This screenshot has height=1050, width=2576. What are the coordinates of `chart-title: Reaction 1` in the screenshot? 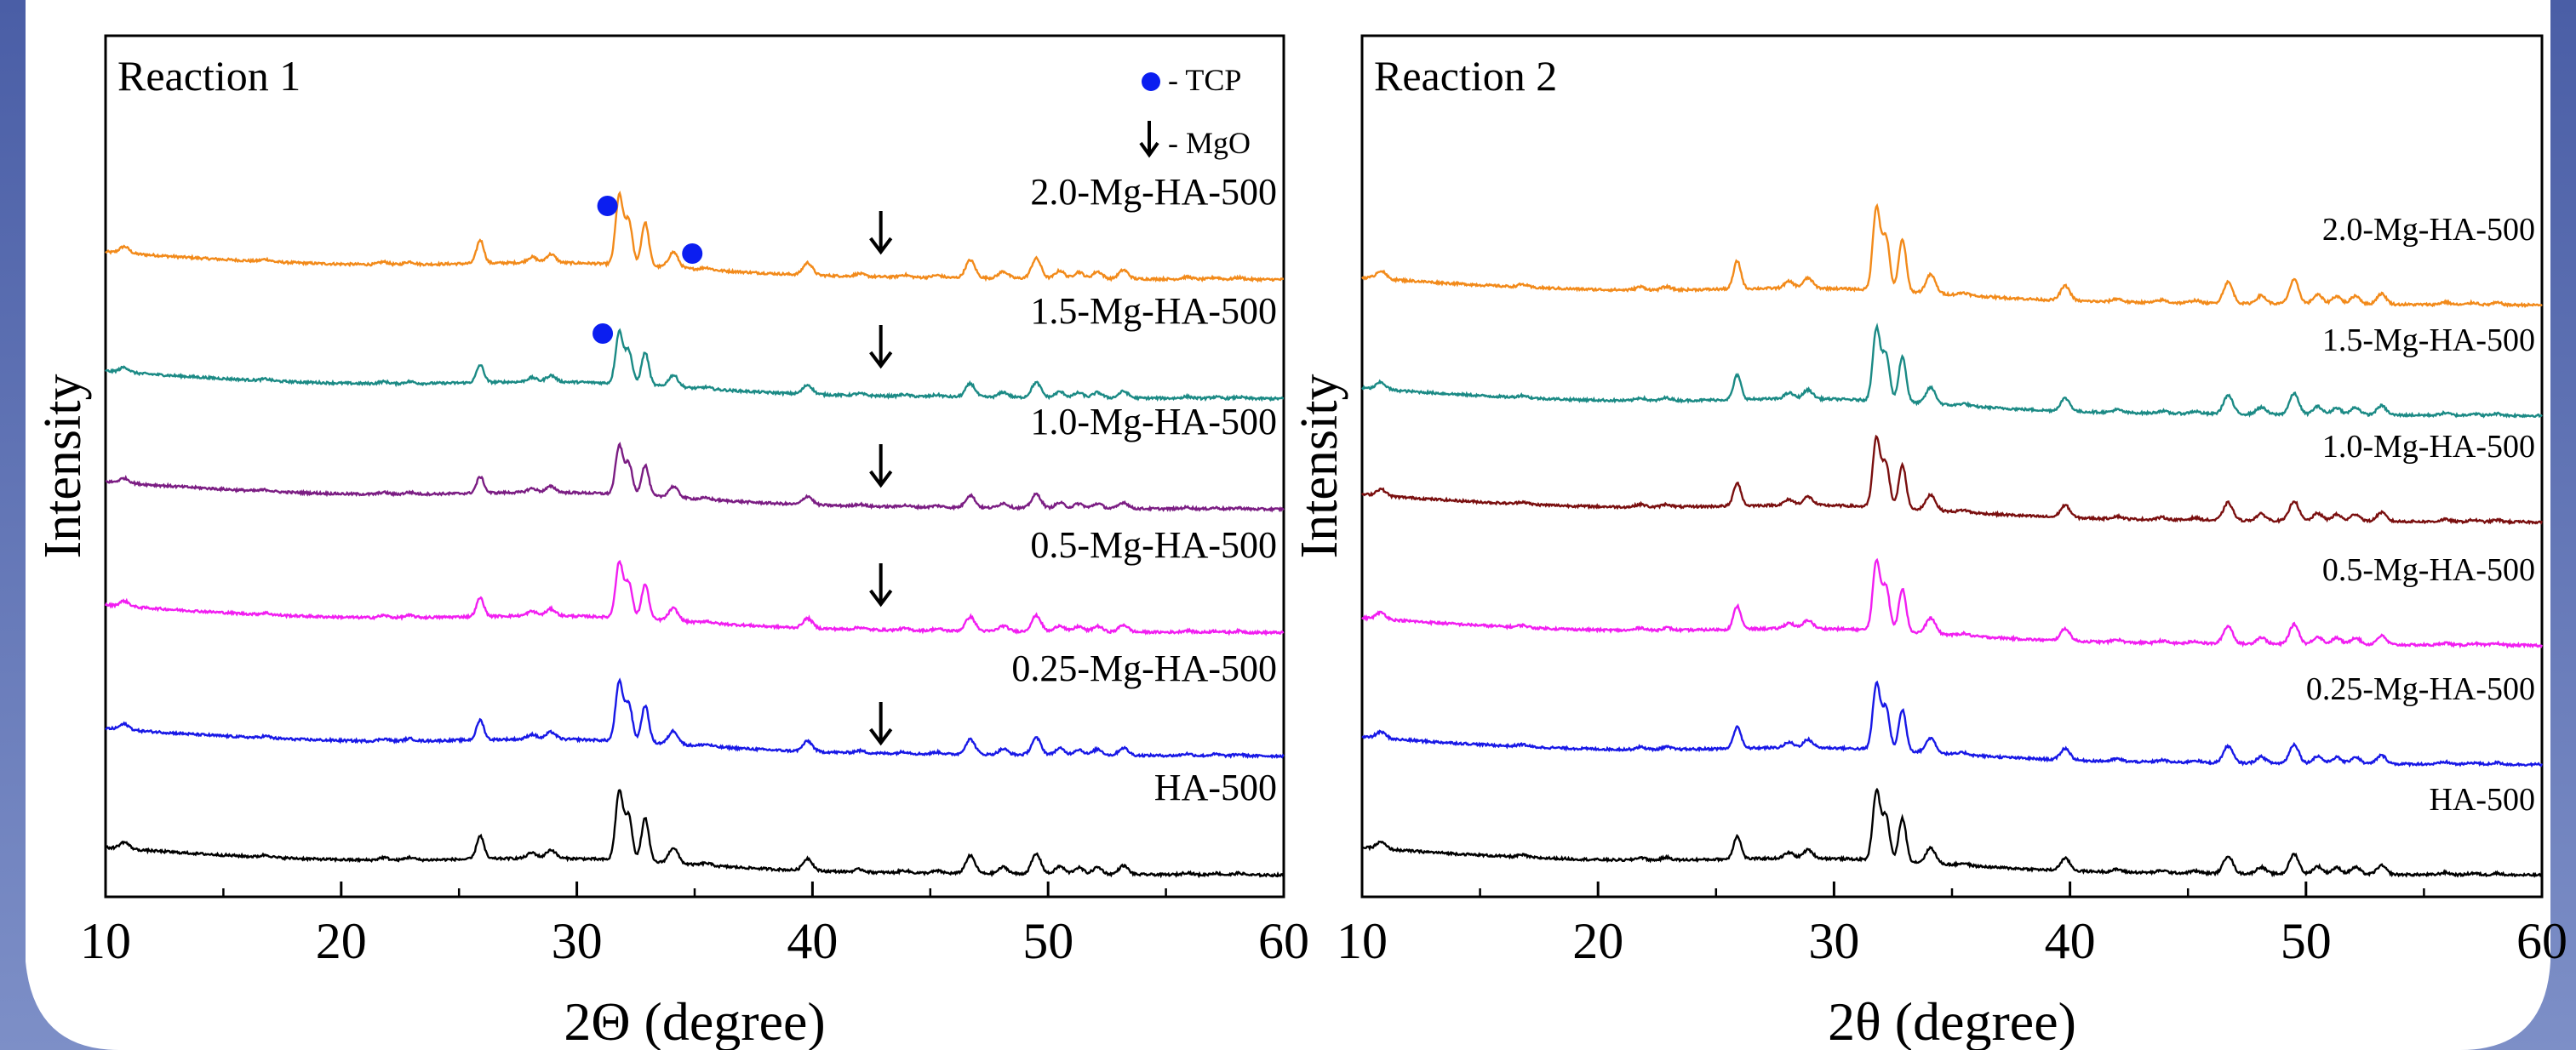 It's located at (209, 76).